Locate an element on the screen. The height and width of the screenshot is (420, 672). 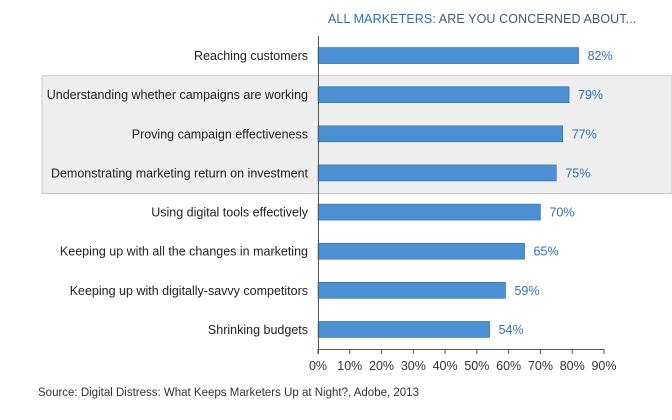
x-tick-label: 20% is located at coordinates (381, 366).